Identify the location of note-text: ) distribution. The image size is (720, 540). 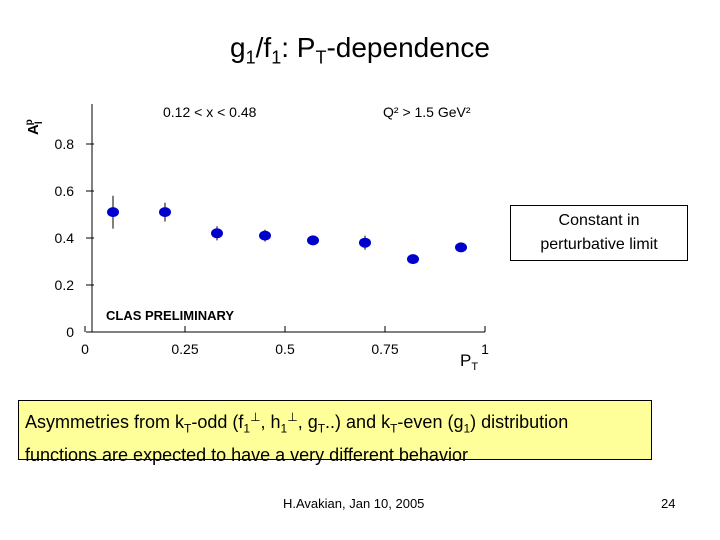
(519, 422).